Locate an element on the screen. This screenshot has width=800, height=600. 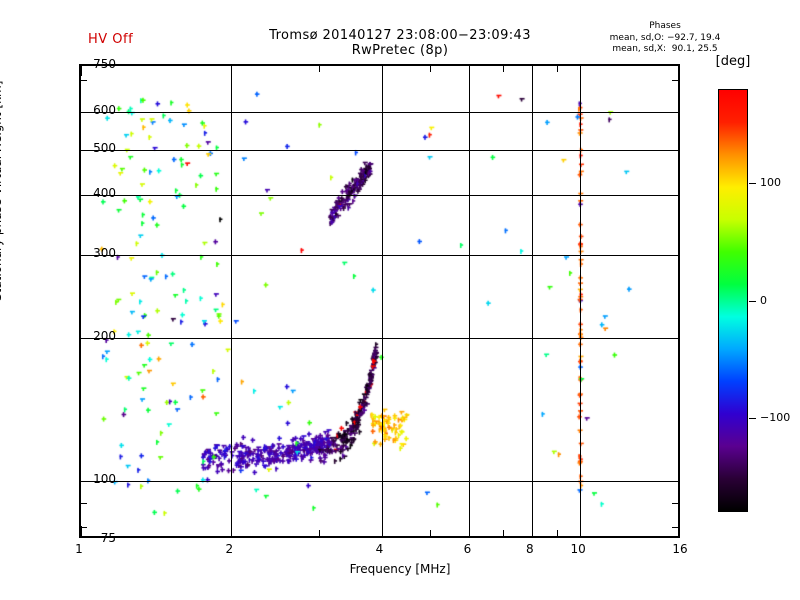
x-tick-label: 6 is located at coordinates (467, 549).